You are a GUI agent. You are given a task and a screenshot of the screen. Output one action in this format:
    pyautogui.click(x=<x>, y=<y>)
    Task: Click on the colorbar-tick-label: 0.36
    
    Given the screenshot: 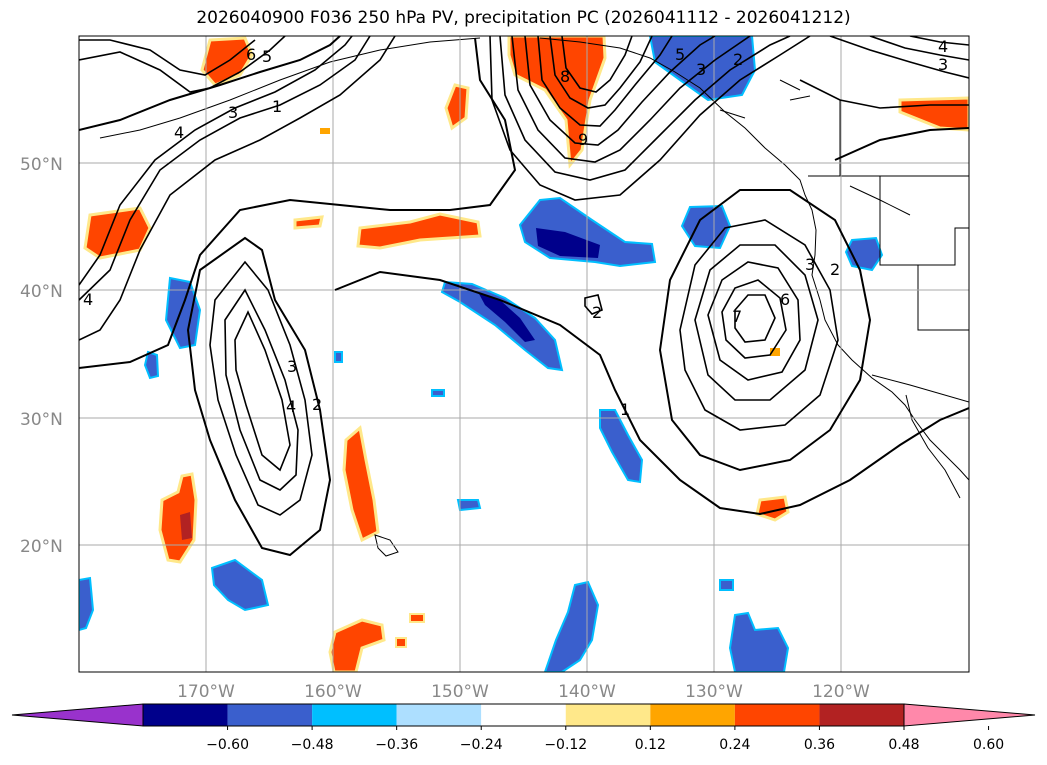 What is the action you would take?
    pyautogui.click(x=819, y=745)
    